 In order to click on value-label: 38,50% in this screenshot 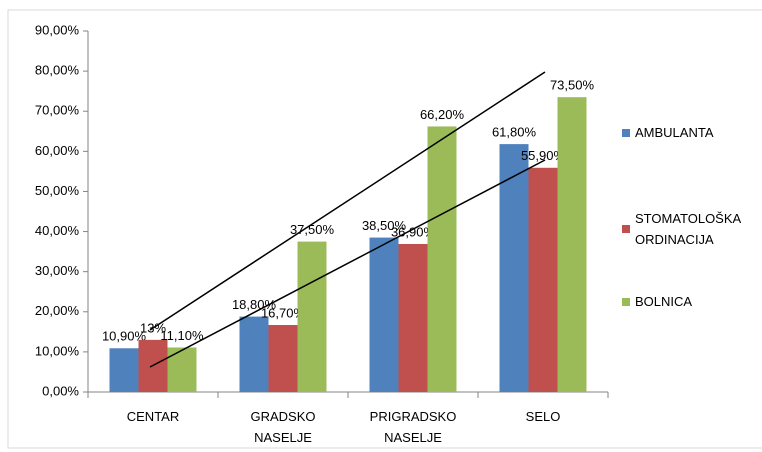, I will do `click(384, 225)`.